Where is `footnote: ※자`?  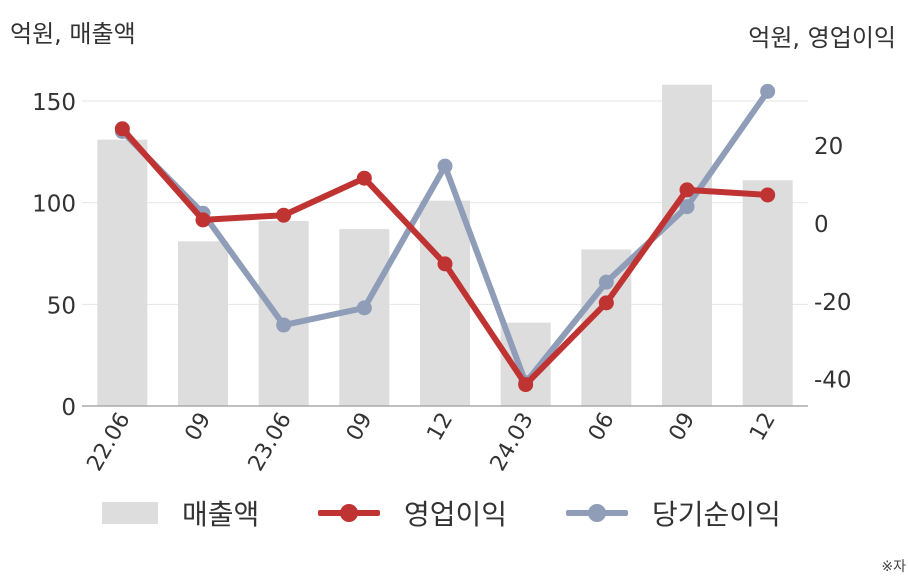 footnote: ※자 is located at coordinates (893, 567).